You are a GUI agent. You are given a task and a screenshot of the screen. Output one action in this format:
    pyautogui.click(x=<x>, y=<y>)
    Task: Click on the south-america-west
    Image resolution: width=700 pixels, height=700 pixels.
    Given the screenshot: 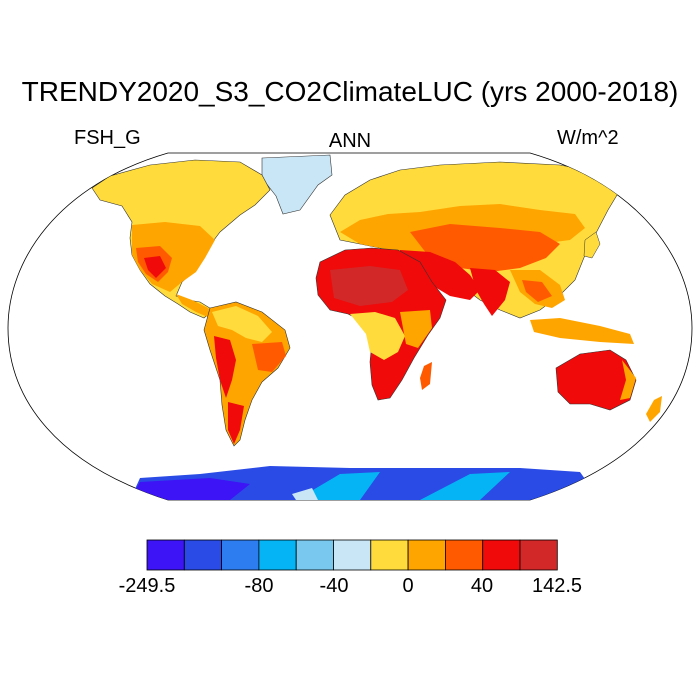 What is the action you would take?
    pyautogui.click(x=225, y=367)
    